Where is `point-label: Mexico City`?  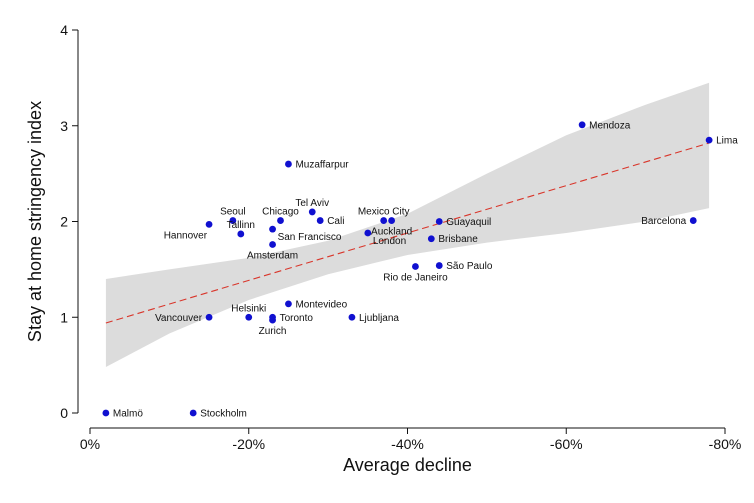
point-label: Mexico City is located at coordinates (384, 212).